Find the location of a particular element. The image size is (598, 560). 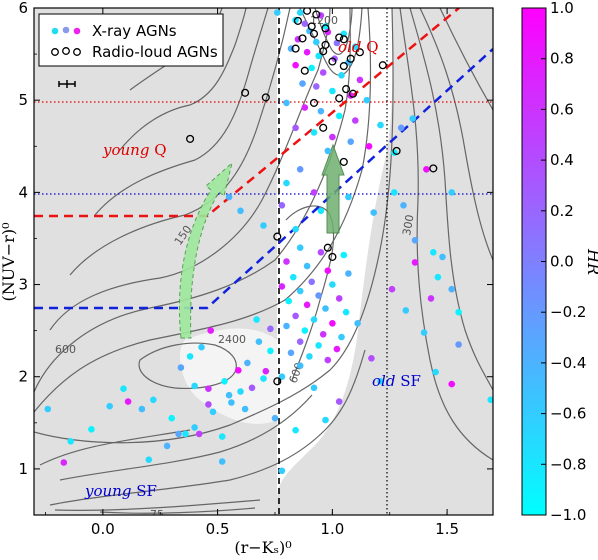

region-label-young-sf: young SF is located at coordinates (120, 491).